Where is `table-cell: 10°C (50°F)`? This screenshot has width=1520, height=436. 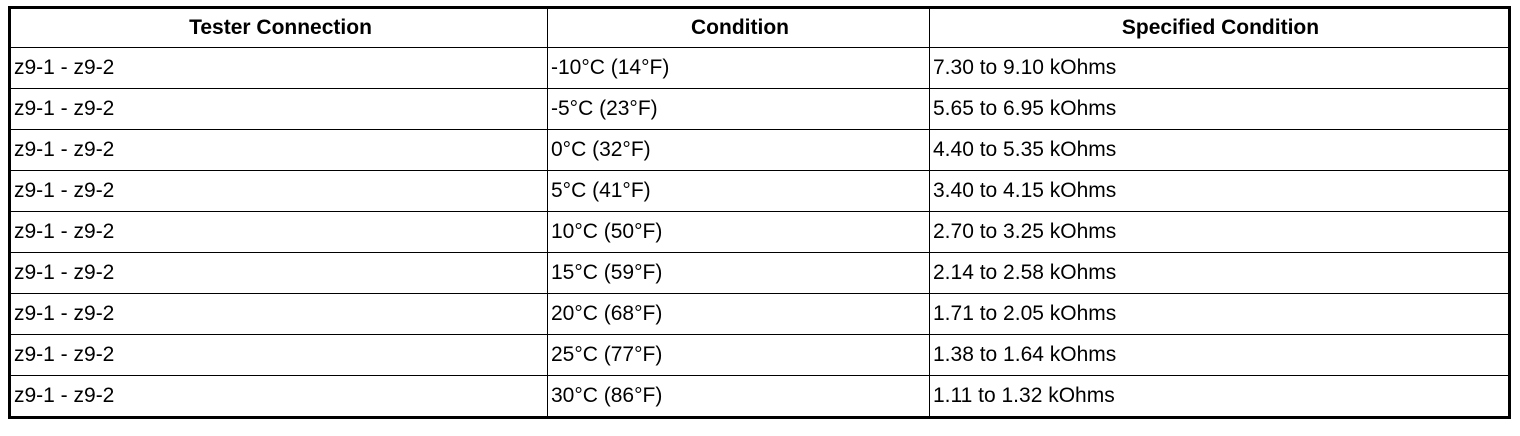
table-cell: 10°C (50°F) is located at coordinates (738, 232).